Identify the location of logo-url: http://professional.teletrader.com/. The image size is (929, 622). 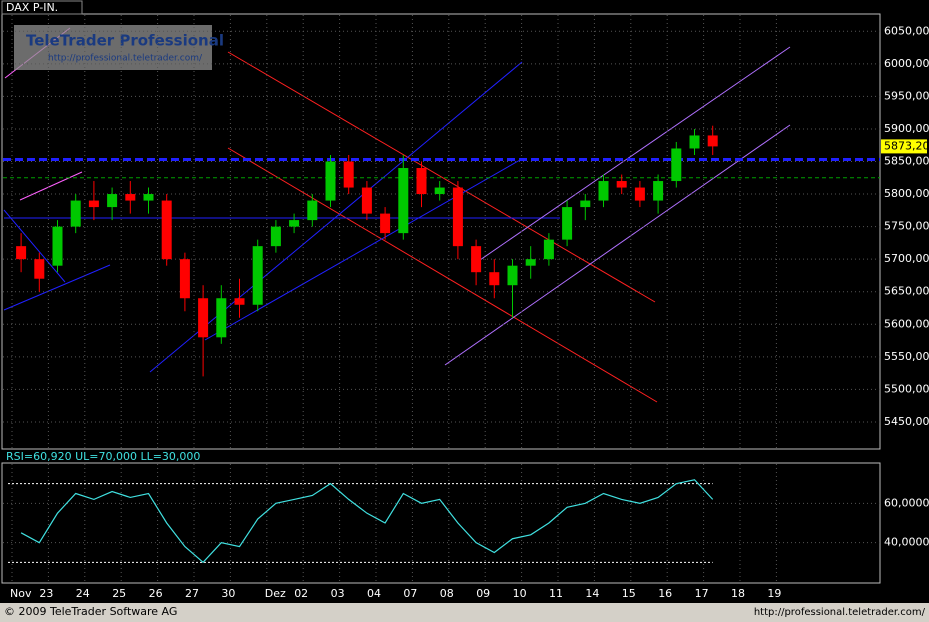
(125, 59).